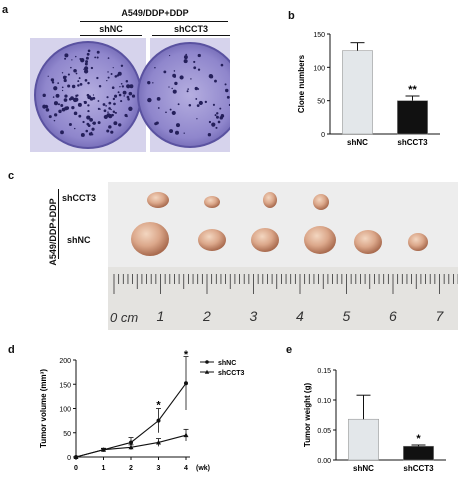 This screenshot has height=497, width=474. Describe the element at coordinates (186, 468) in the screenshot. I see `x-tick-label: 4` at that location.